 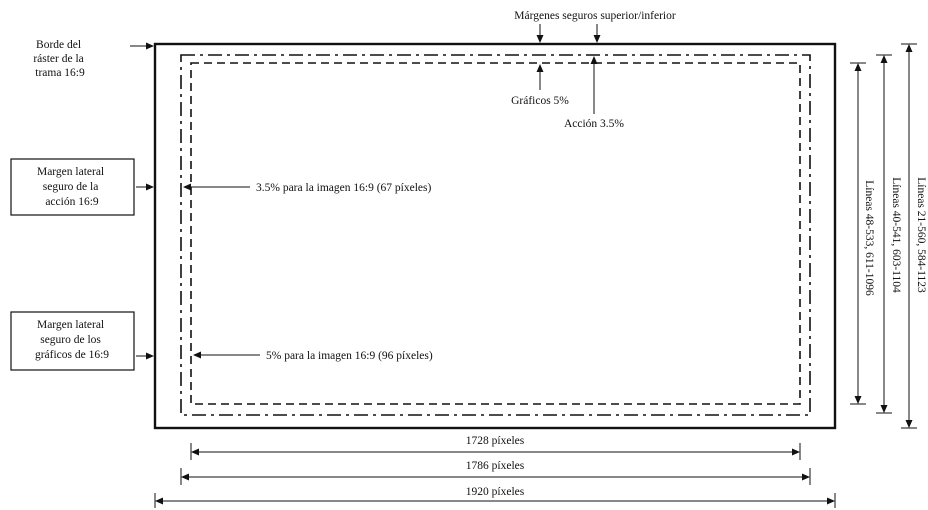 What do you see at coordinates (896, 235) in the screenshot?
I see `lines-action-label: Líneas 40-541, 603-1104` at bounding box center [896, 235].